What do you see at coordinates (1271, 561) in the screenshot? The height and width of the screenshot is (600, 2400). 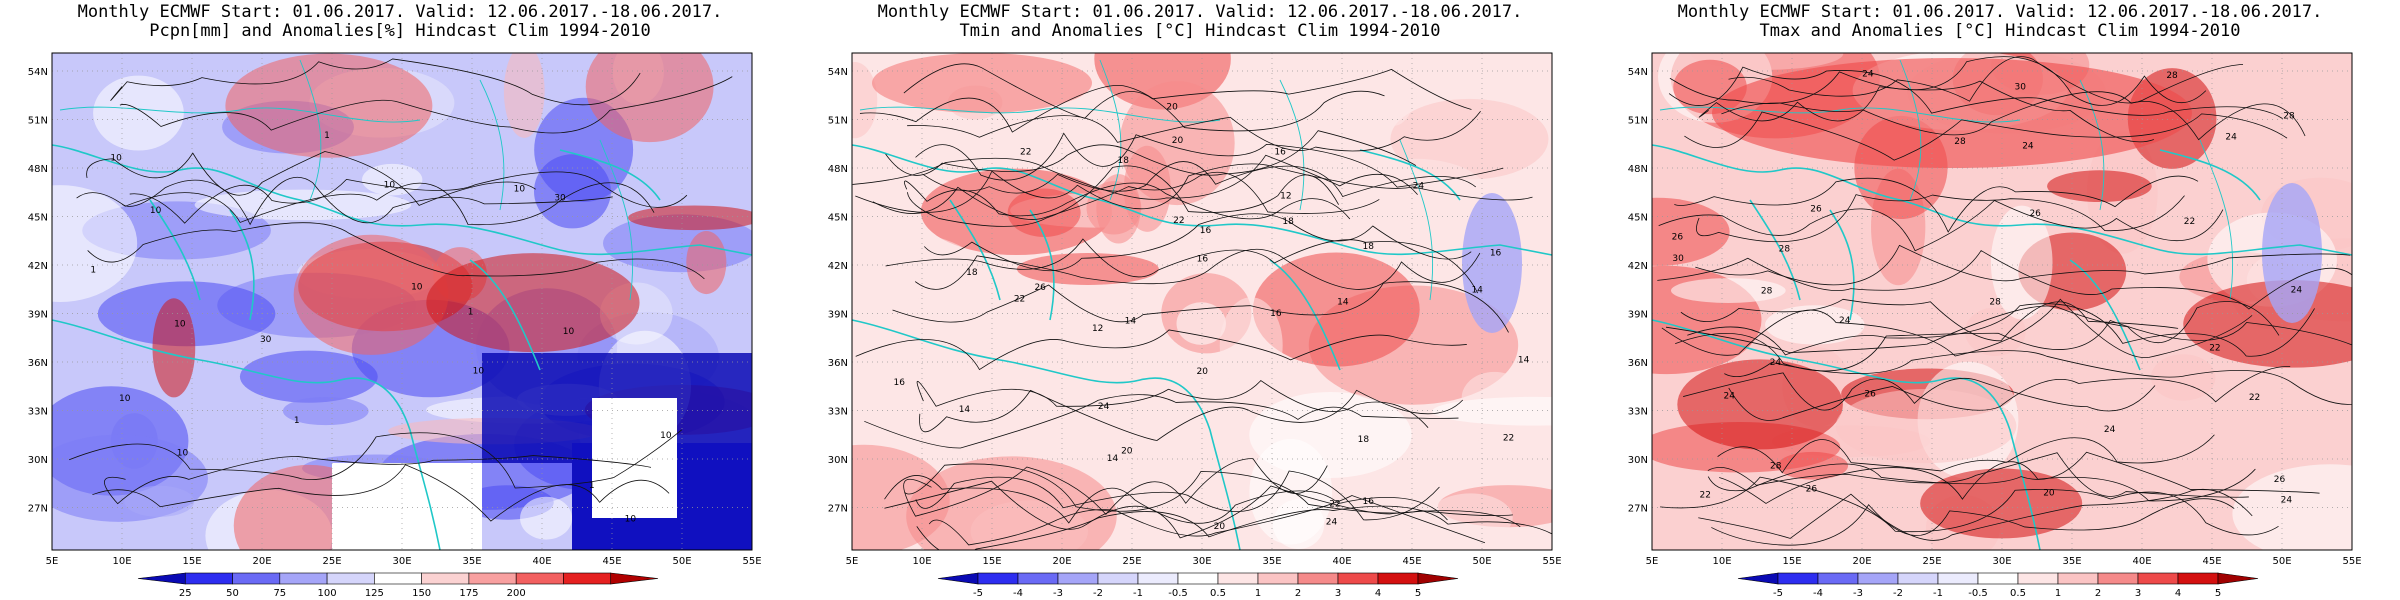 I see `longitude-label: 35E` at bounding box center [1271, 561].